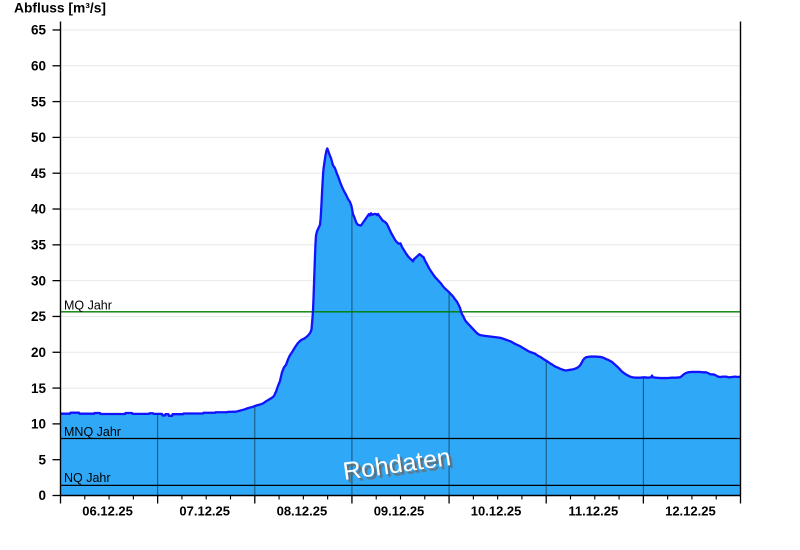 The height and width of the screenshot is (550, 800). I want to click on svg-text: 55, so click(39, 101).